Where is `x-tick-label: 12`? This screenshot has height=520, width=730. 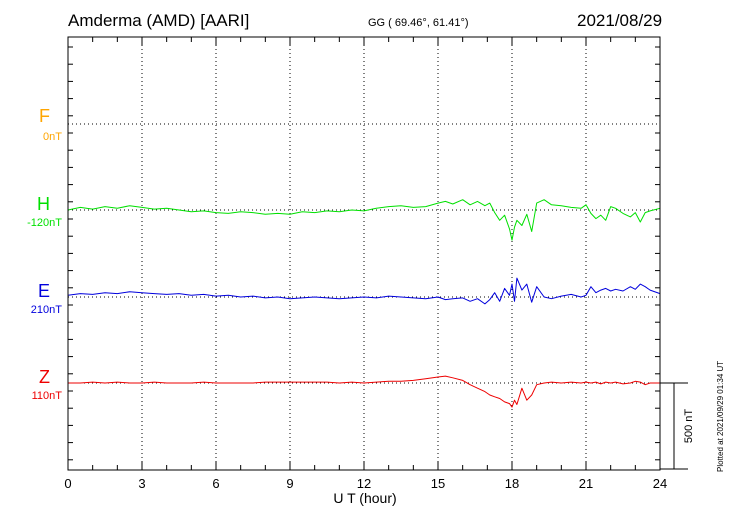
x-tick-label: 12 is located at coordinates (364, 483).